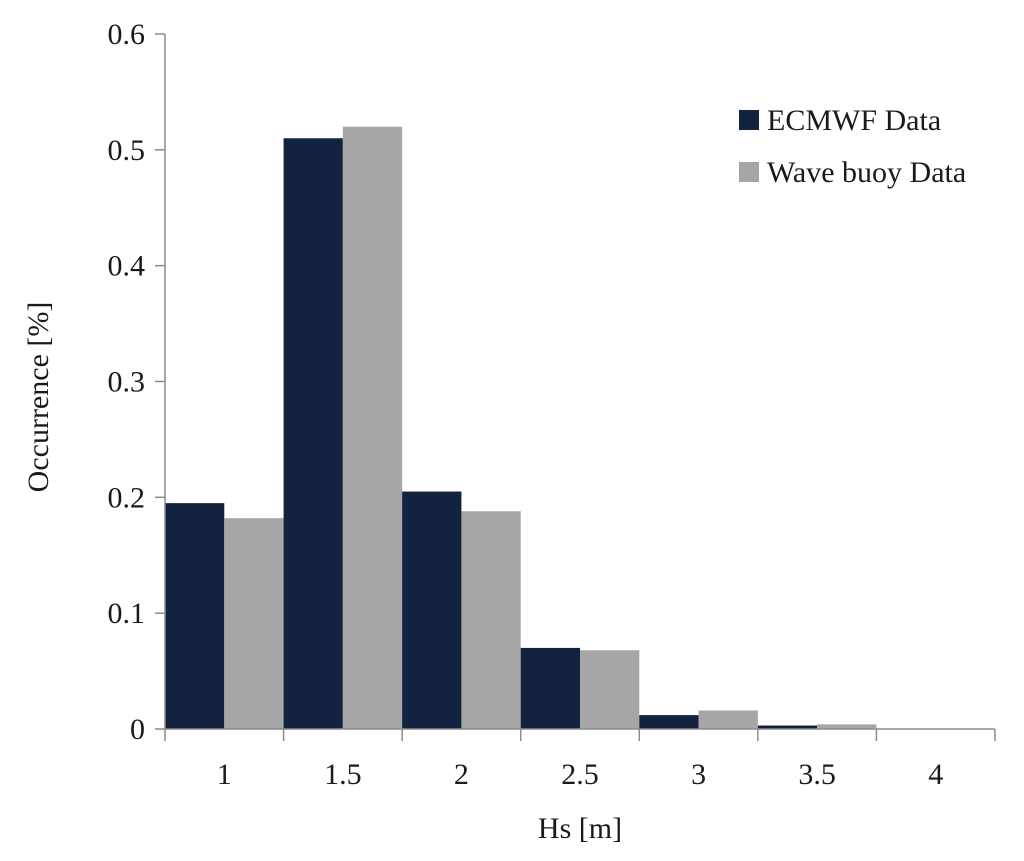  What do you see at coordinates (610, 689) in the screenshot?
I see `bar-wave-buoy-2.5` at bounding box center [610, 689].